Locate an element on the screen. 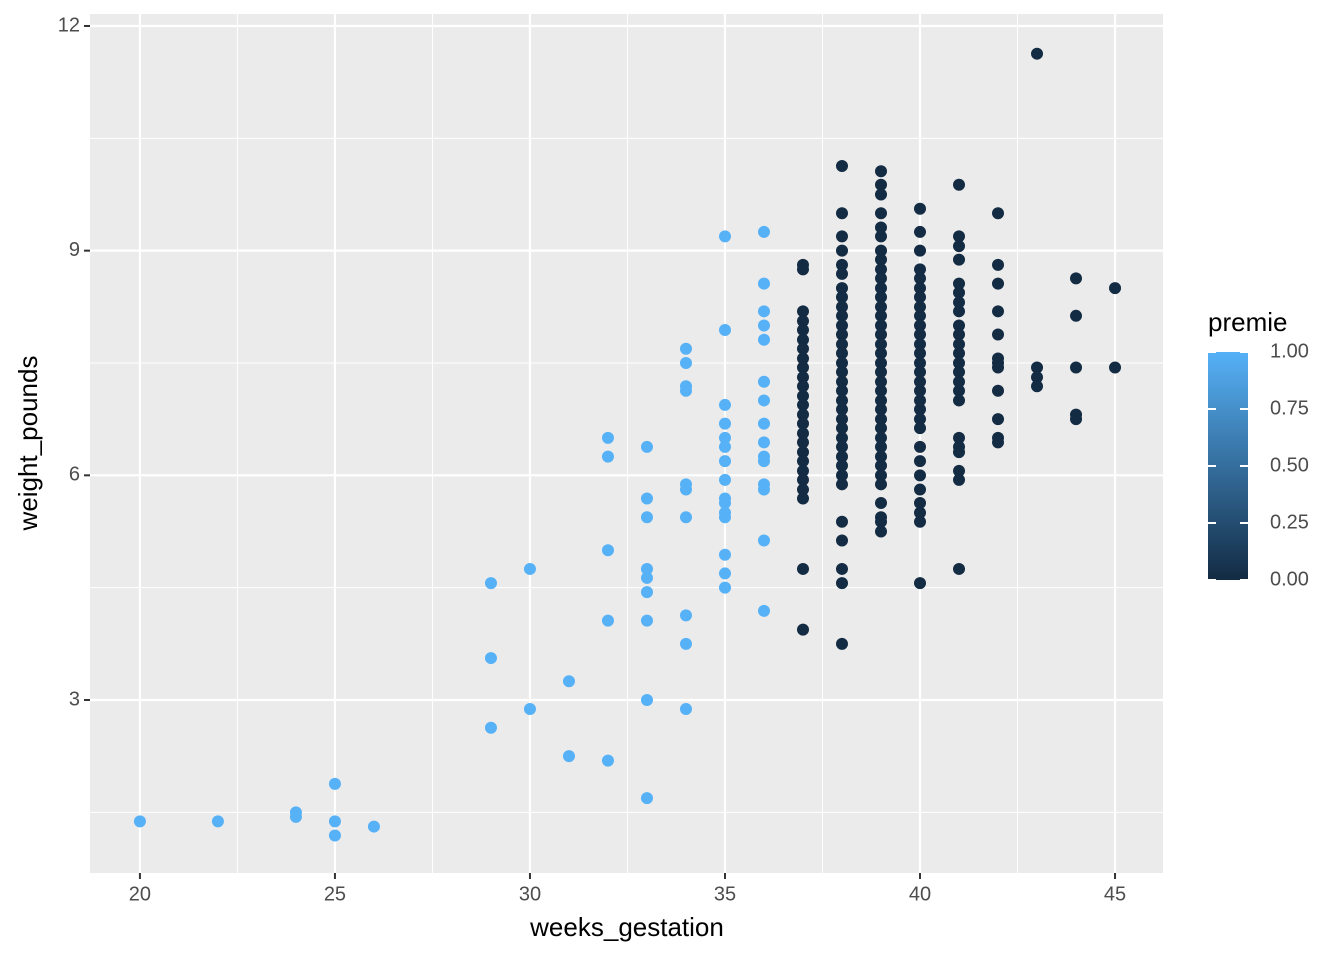  colorbar-label: 0.00 is located at coordinates (1289, 579).